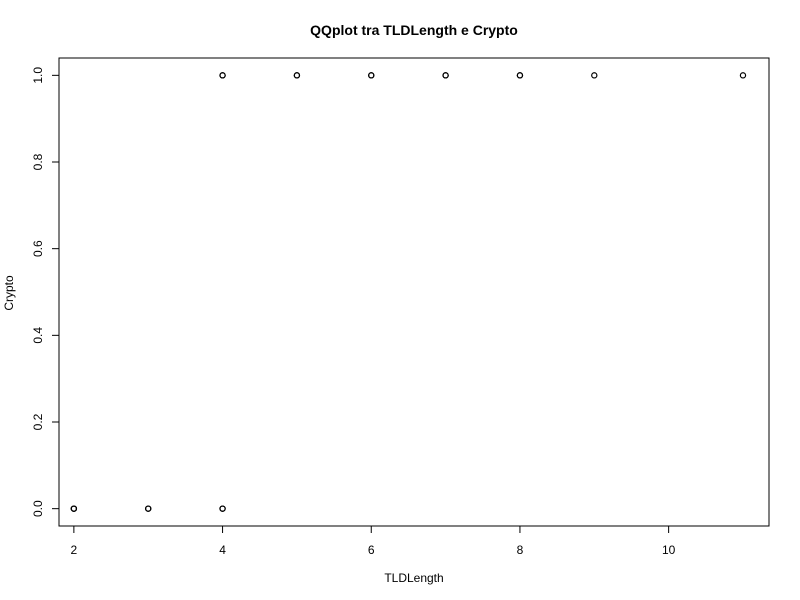  Describe the element at coordinates (413, 578) in the screenshot. I see `x-axis-label: TLDLength` at that location.